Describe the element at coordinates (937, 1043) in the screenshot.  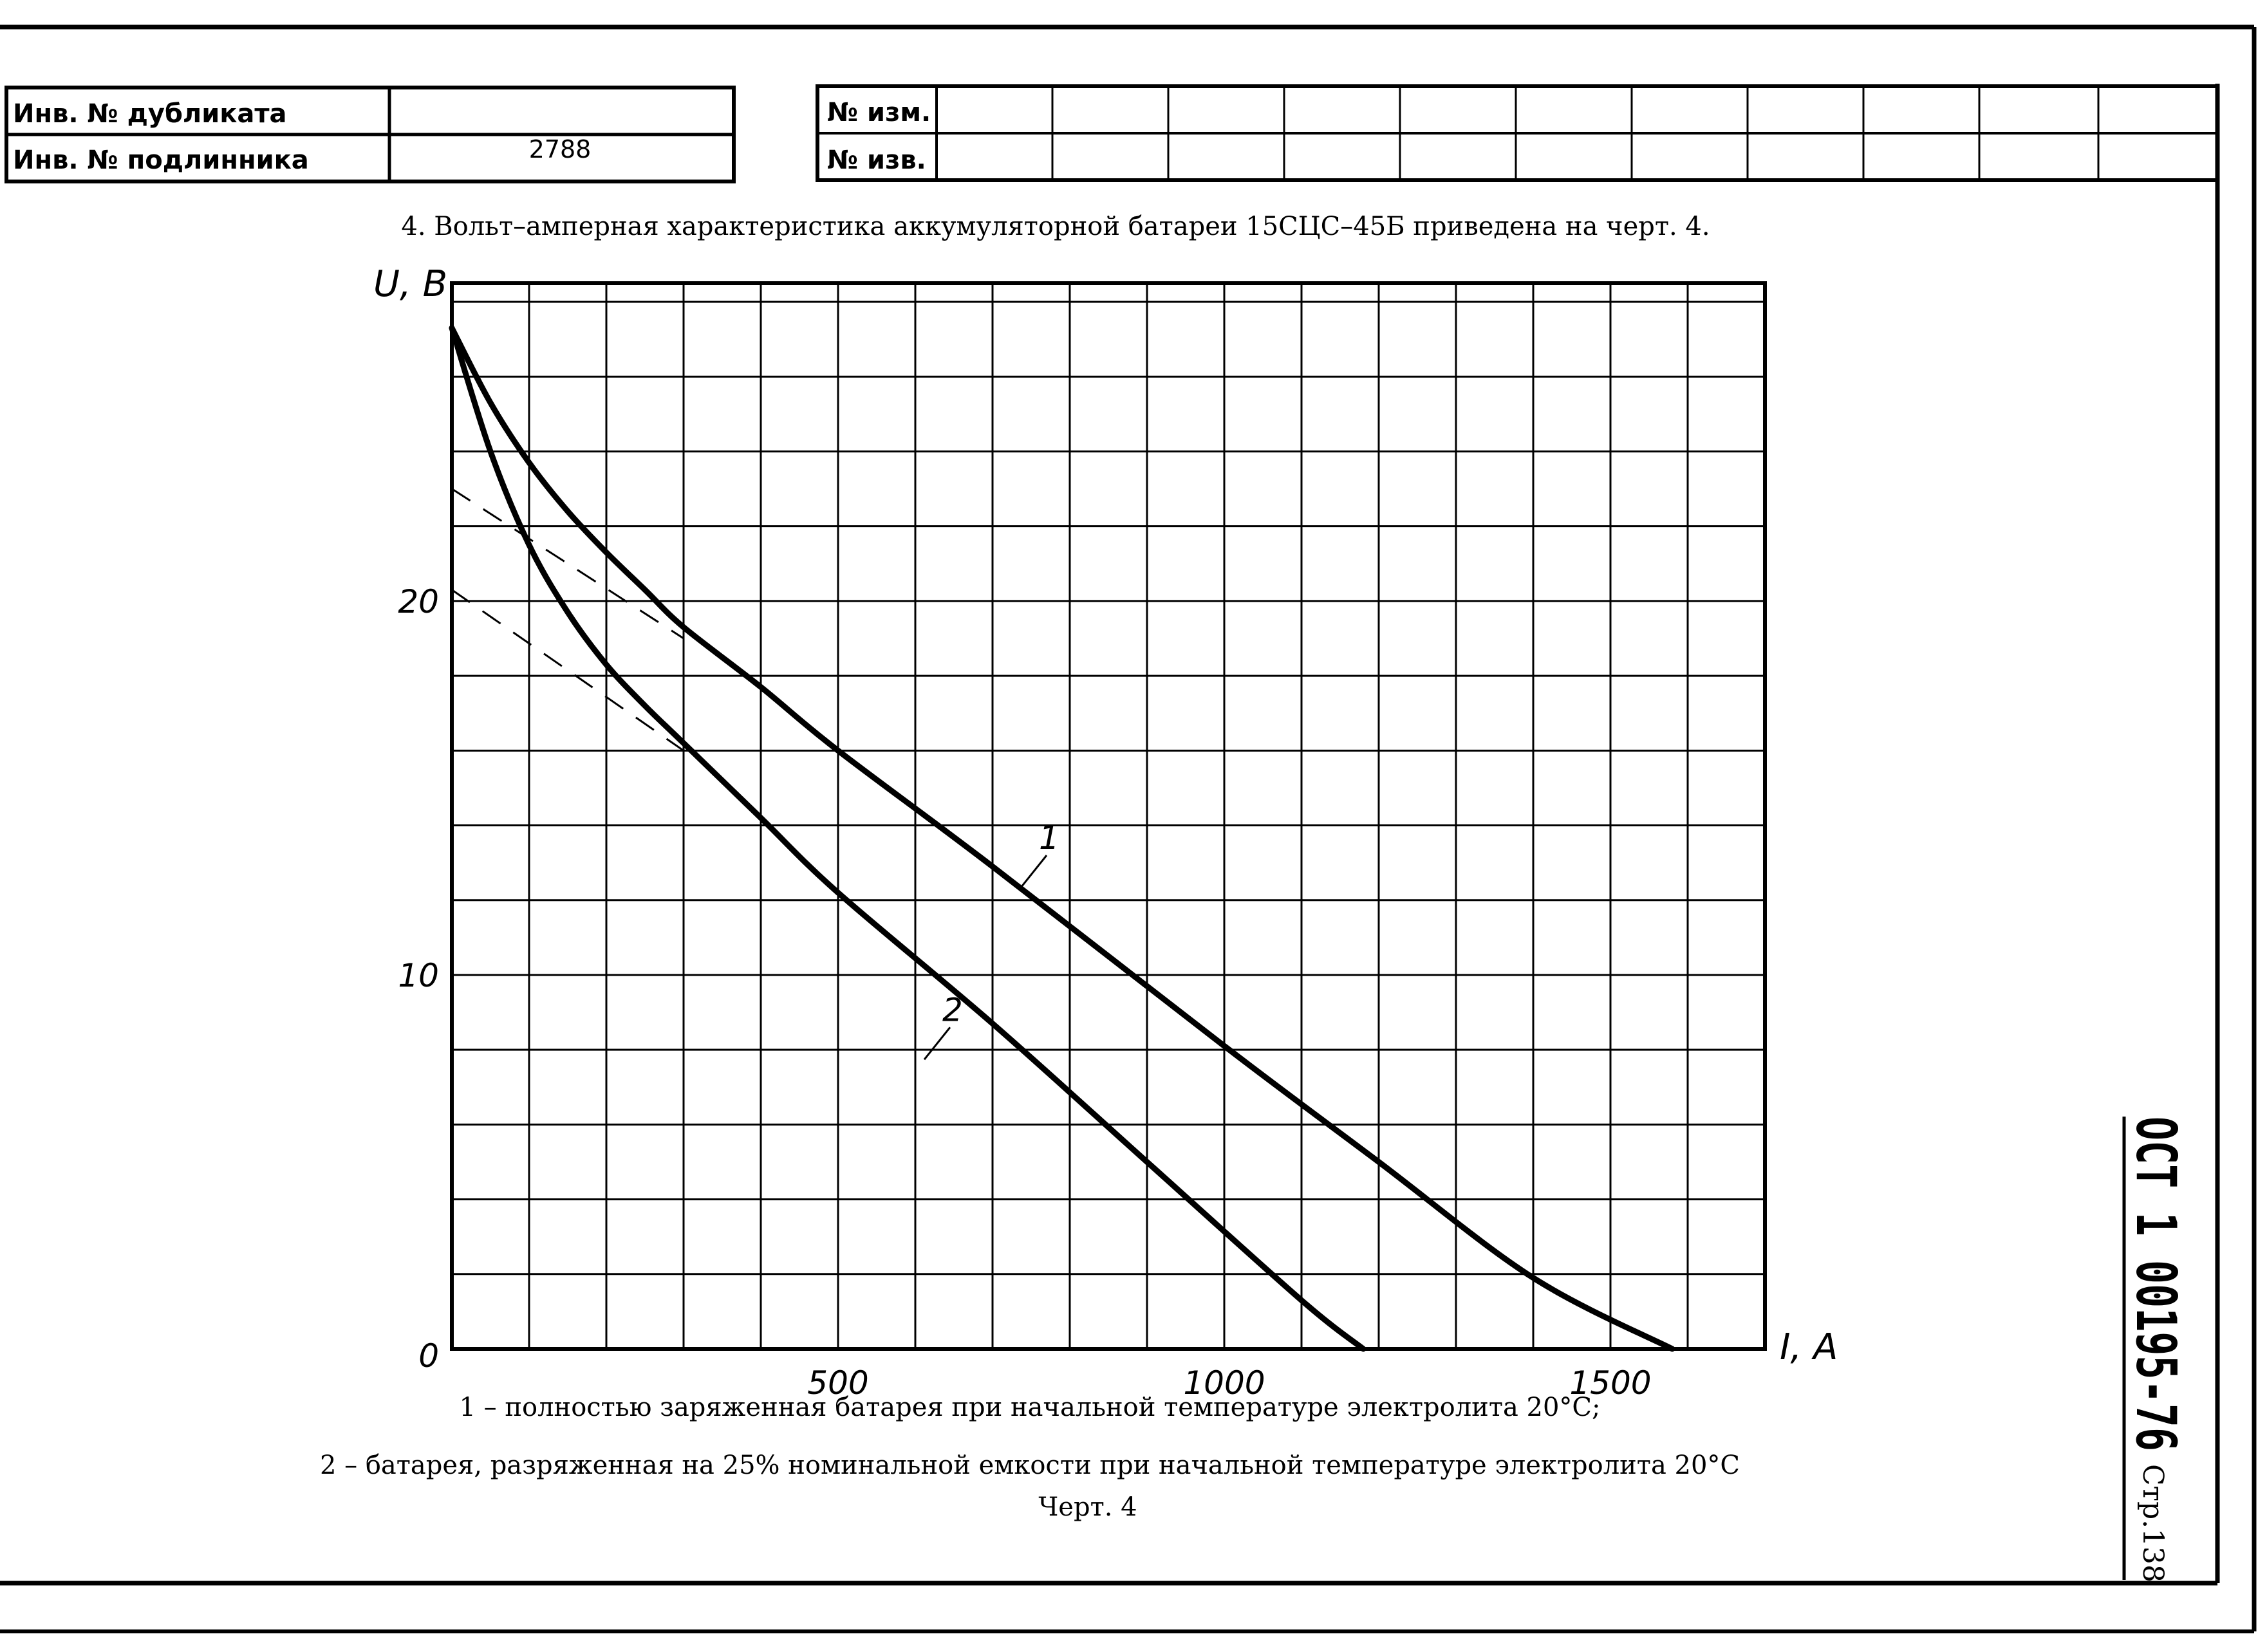
I see `series-2-leader` at that location.